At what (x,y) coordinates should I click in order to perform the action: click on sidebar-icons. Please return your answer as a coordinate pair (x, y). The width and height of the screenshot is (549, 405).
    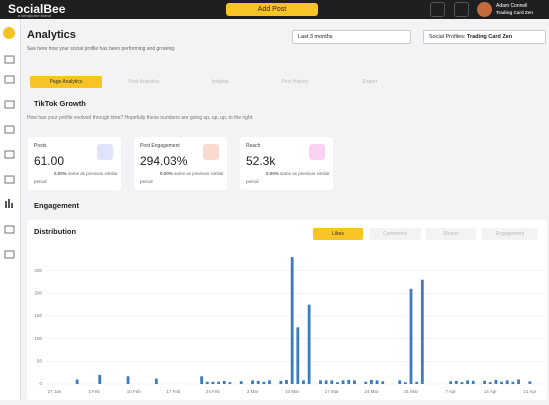
    Looking at the image, I should click on (9, 143).